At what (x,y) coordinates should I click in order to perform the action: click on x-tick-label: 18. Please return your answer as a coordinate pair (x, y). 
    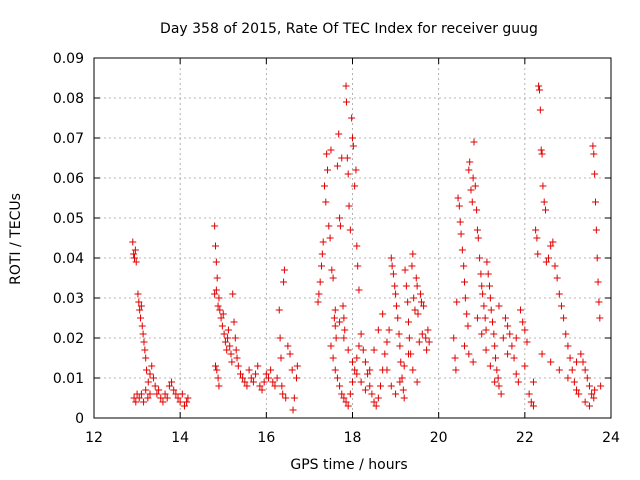
    Looking at the image, I should click on (353, 438).